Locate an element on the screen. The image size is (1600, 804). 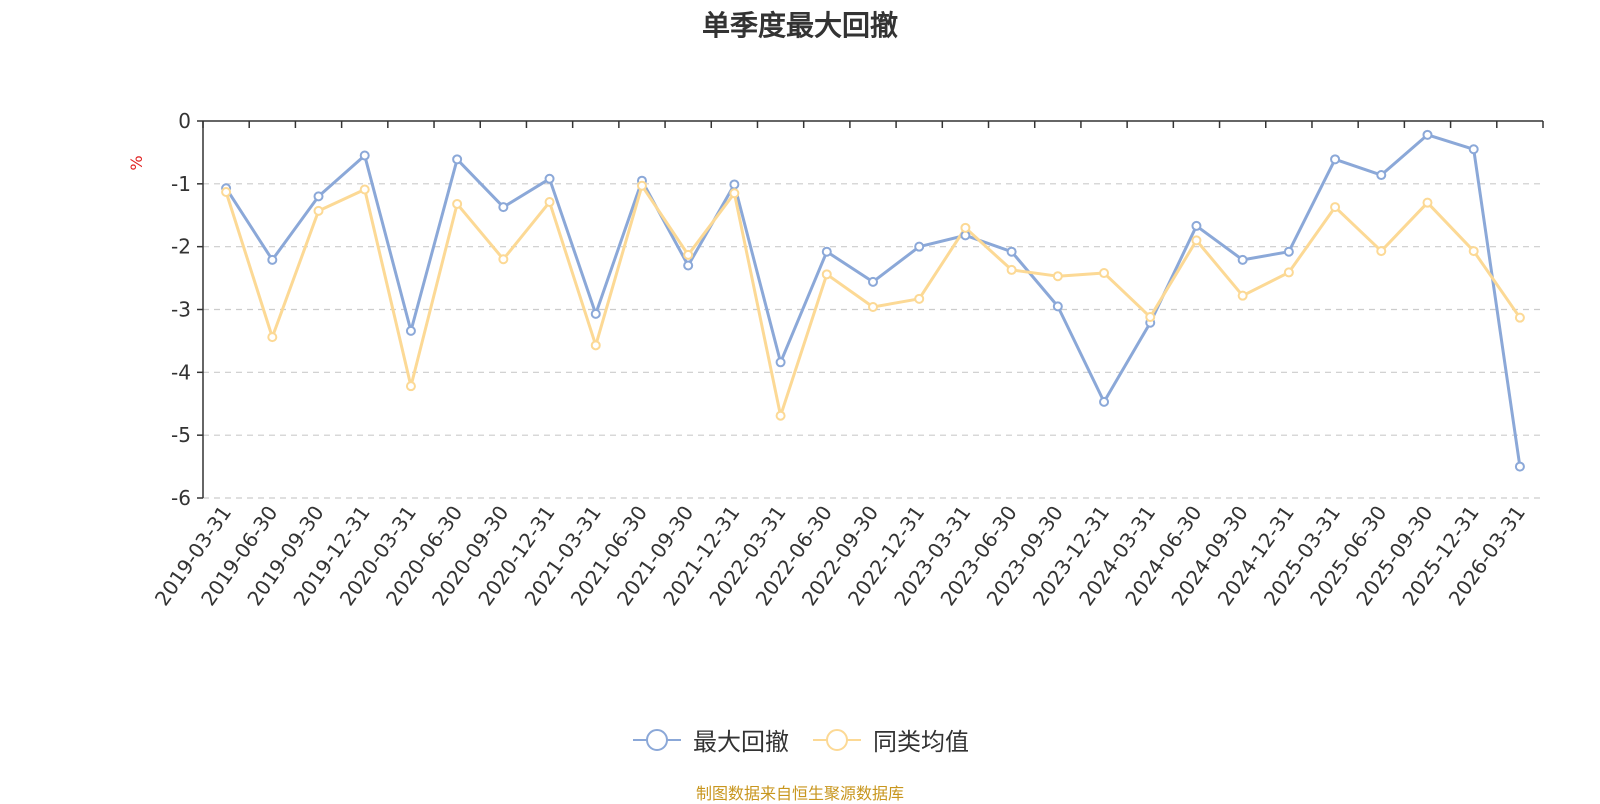
y-tick-label: -1 is located at coordinates (181, 184).